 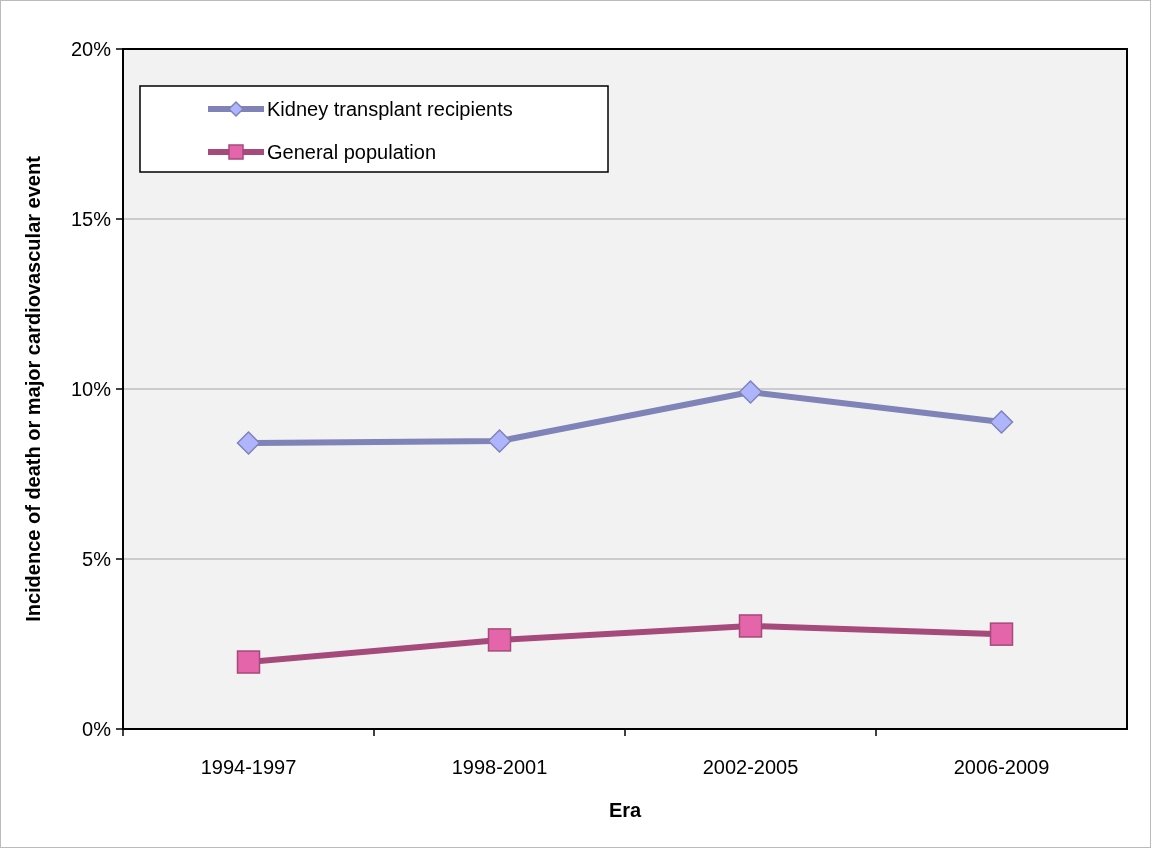 What do you see at coordinates (390, 109) in the screenshot?
I see `legend-label: Kidney transplant recipients` at bounding box center [390, 109].